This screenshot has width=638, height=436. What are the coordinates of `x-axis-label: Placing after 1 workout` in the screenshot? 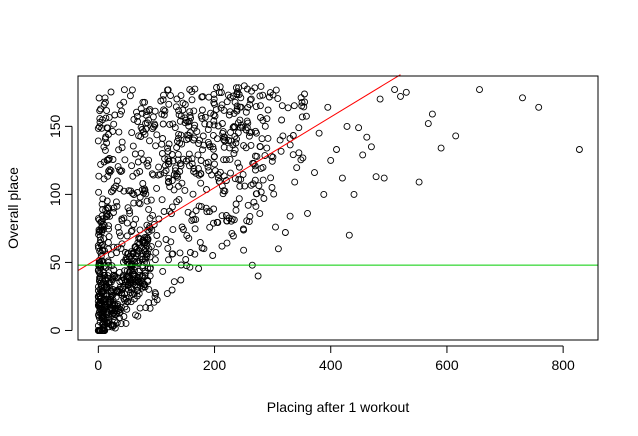 It's located at (338, 407).